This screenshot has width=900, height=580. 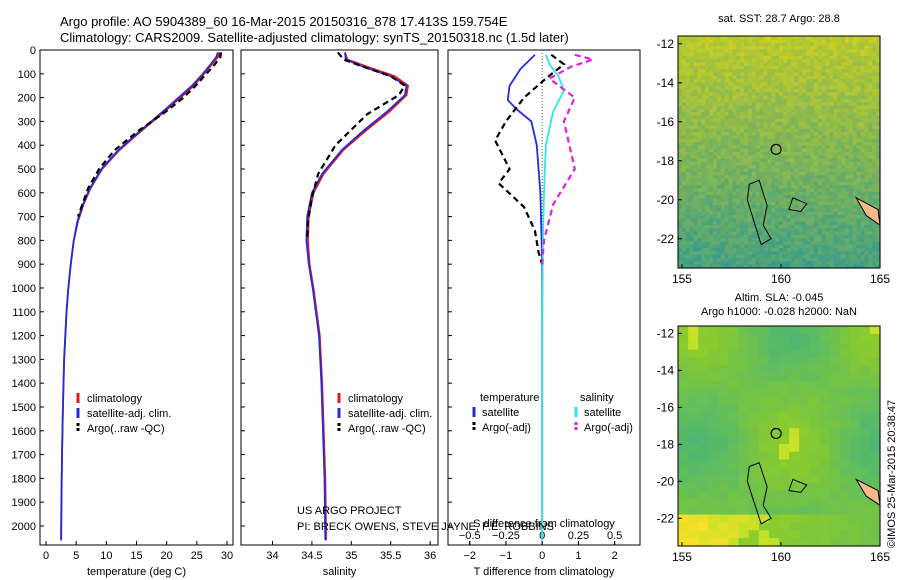 I want to click on temperature-xtick-label: 25, so click(x=197, y=556).